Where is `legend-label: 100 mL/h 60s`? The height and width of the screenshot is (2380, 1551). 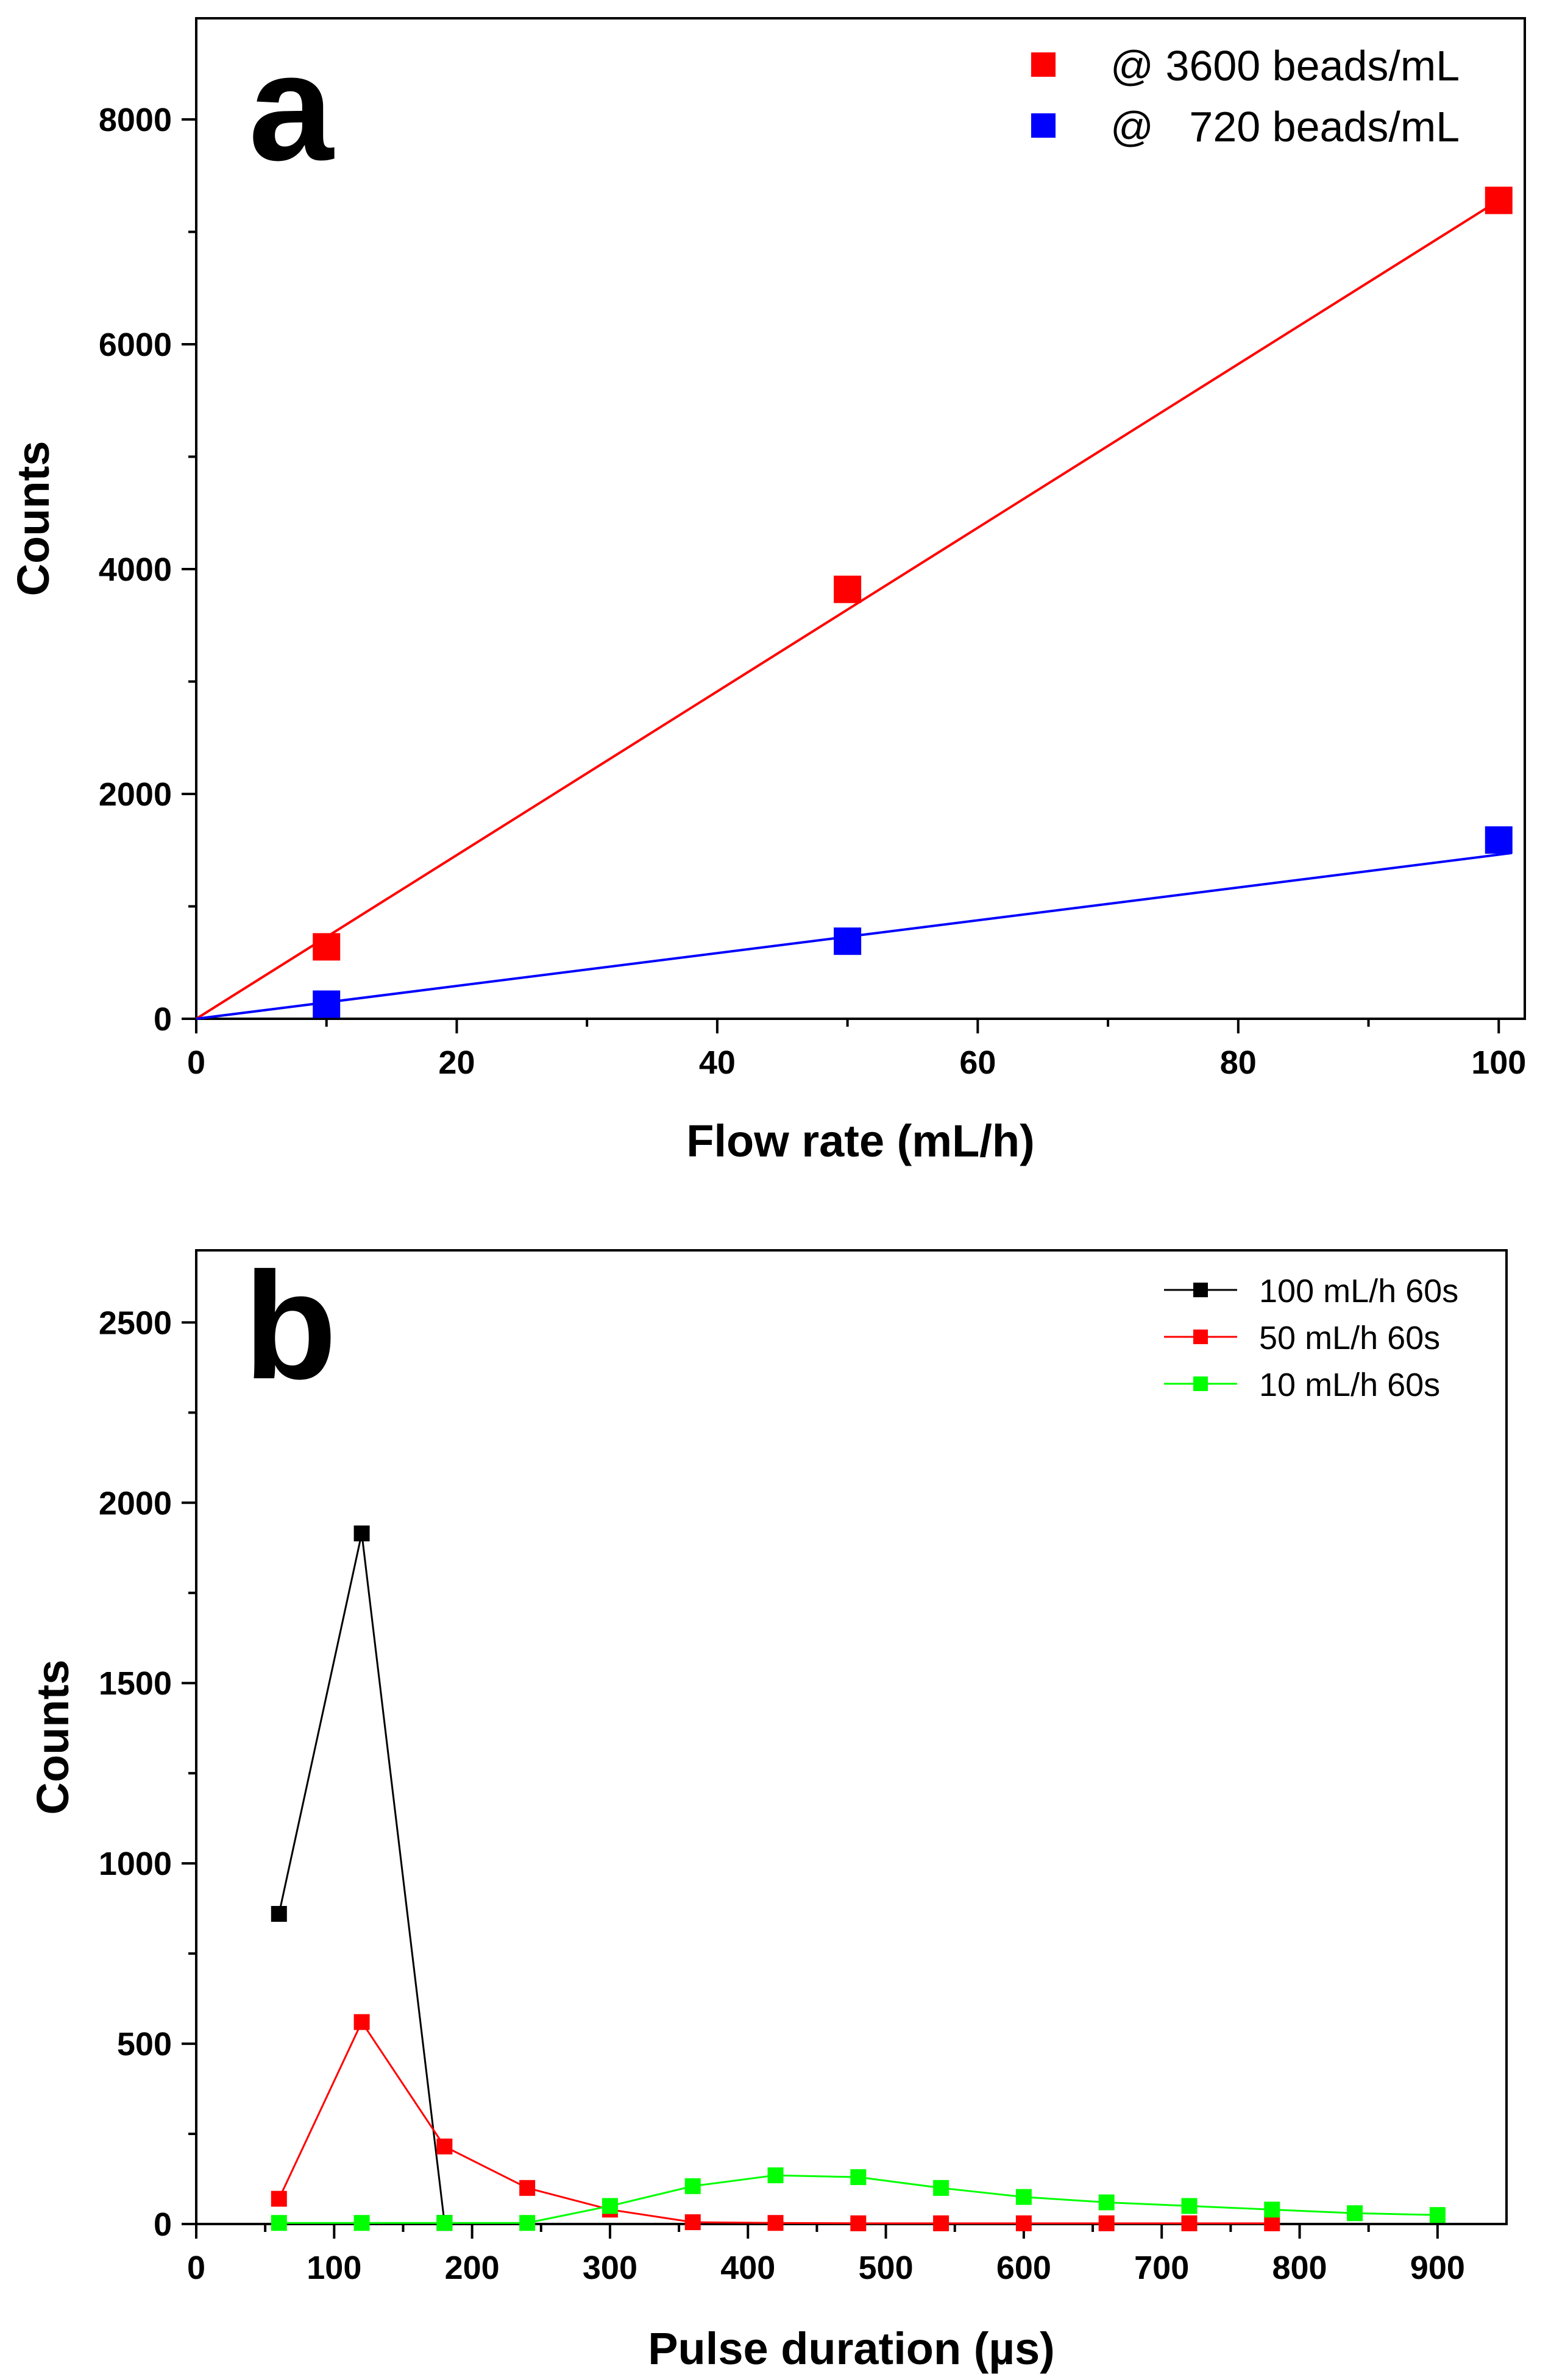
legend-label: 100 mL/h 60s is located at coordinates (1358, 1291).